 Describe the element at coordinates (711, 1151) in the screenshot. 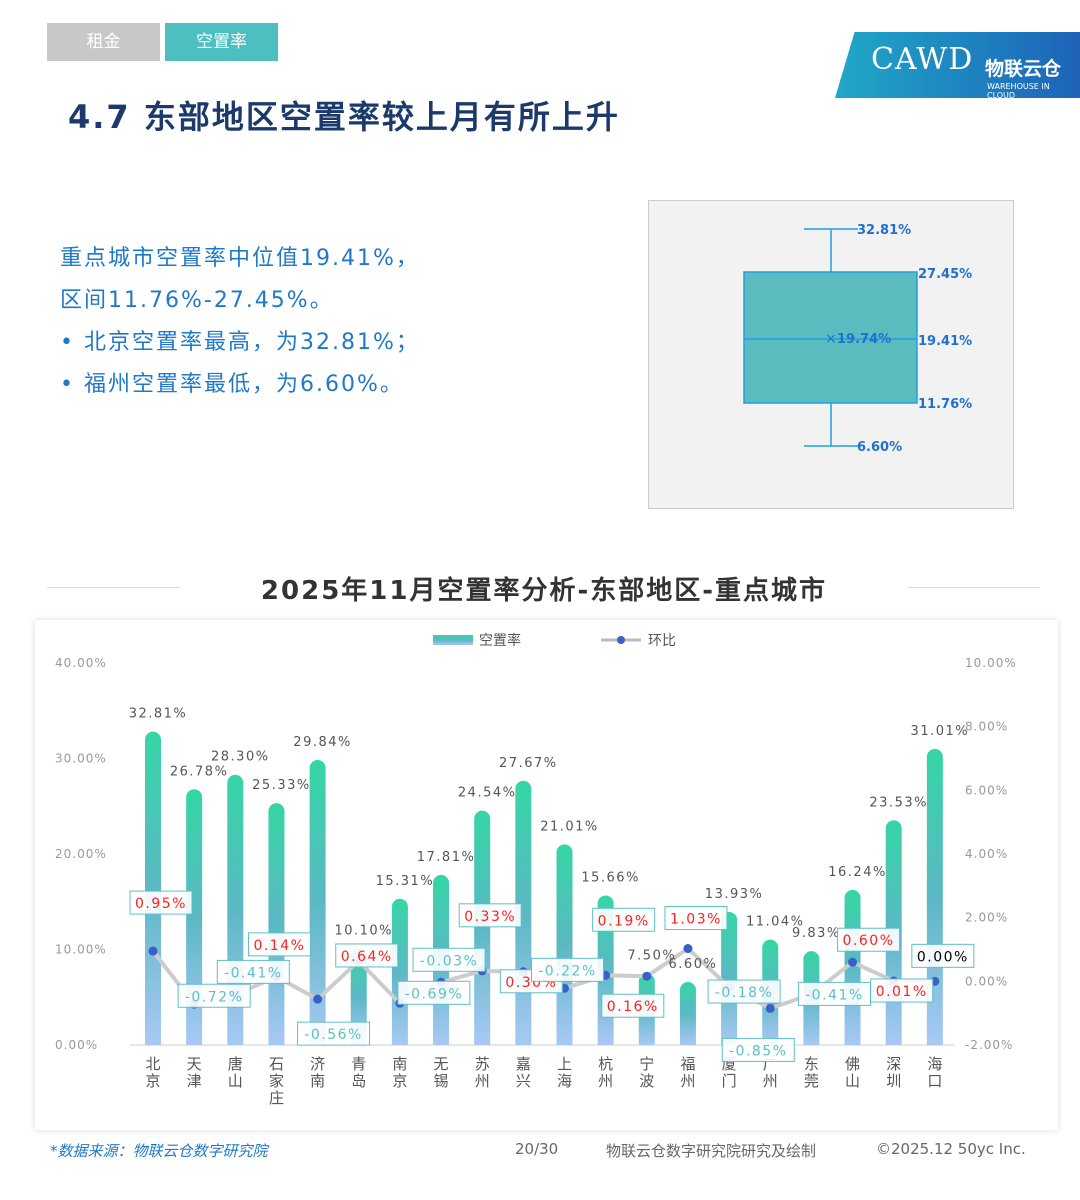

I see `credit: 物联云仓数字研究院研究及绘制` at that location.